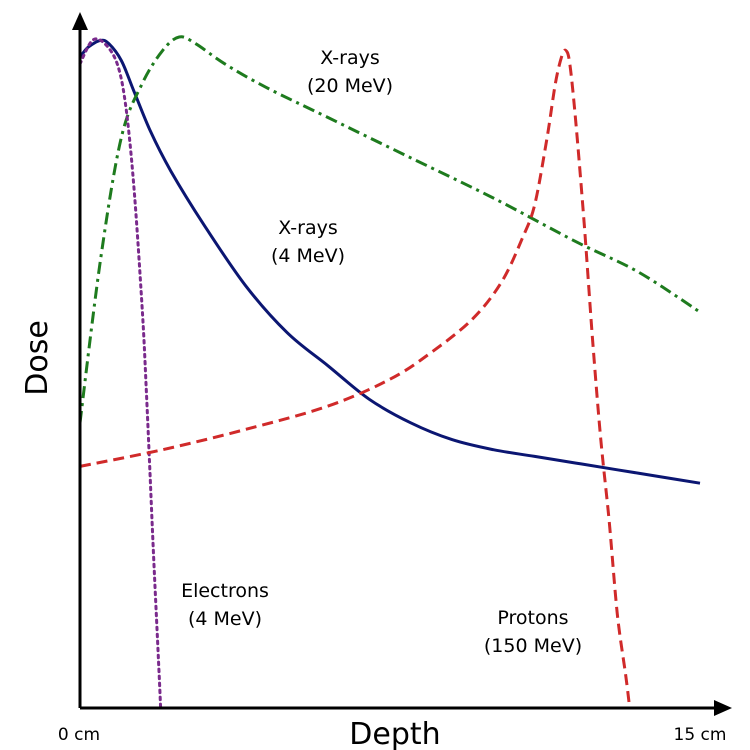  I want to click on label-xray4-line1: X-rays, so click(308, 228).